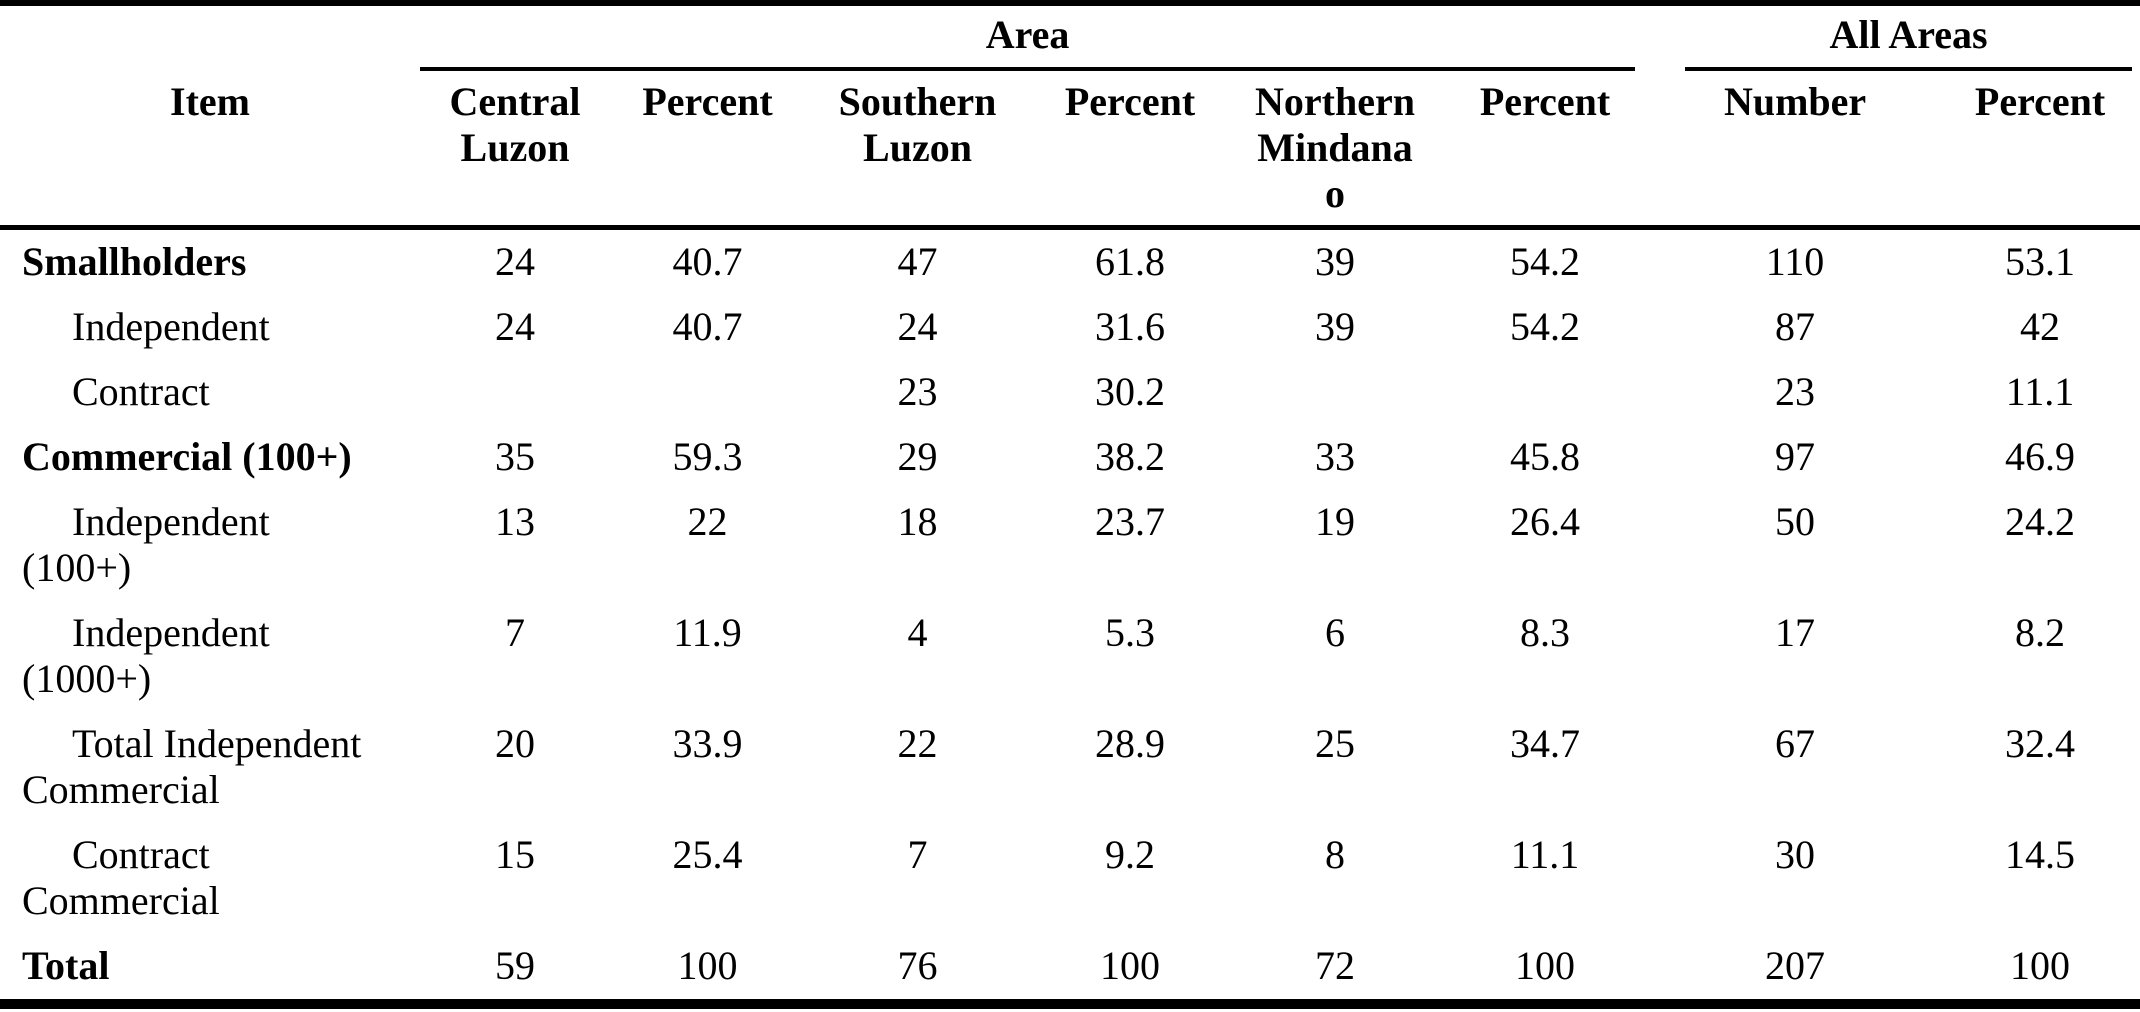  I want to click on data-cell: 8.3, so click(1545, 632).